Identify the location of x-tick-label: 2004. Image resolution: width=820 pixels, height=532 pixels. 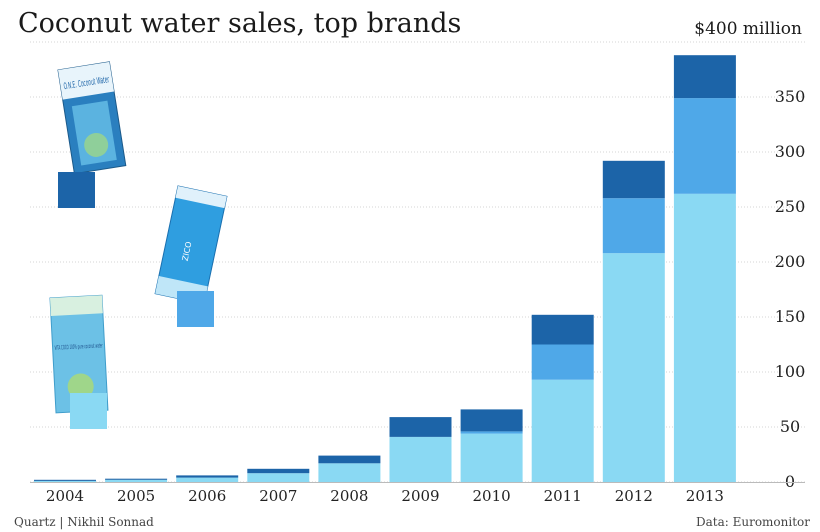
(65, 496).